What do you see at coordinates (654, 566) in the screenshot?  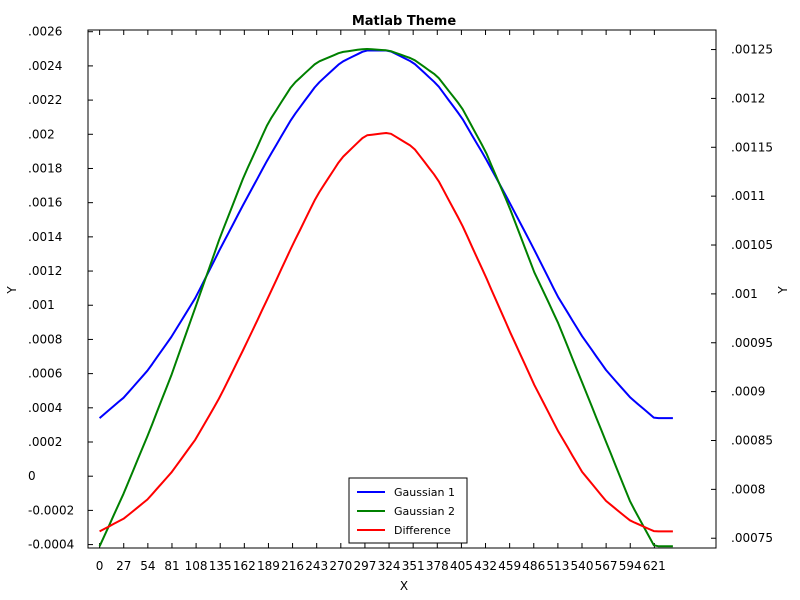 I see `x-tick-label: 621` at bounding box center [654, 566].